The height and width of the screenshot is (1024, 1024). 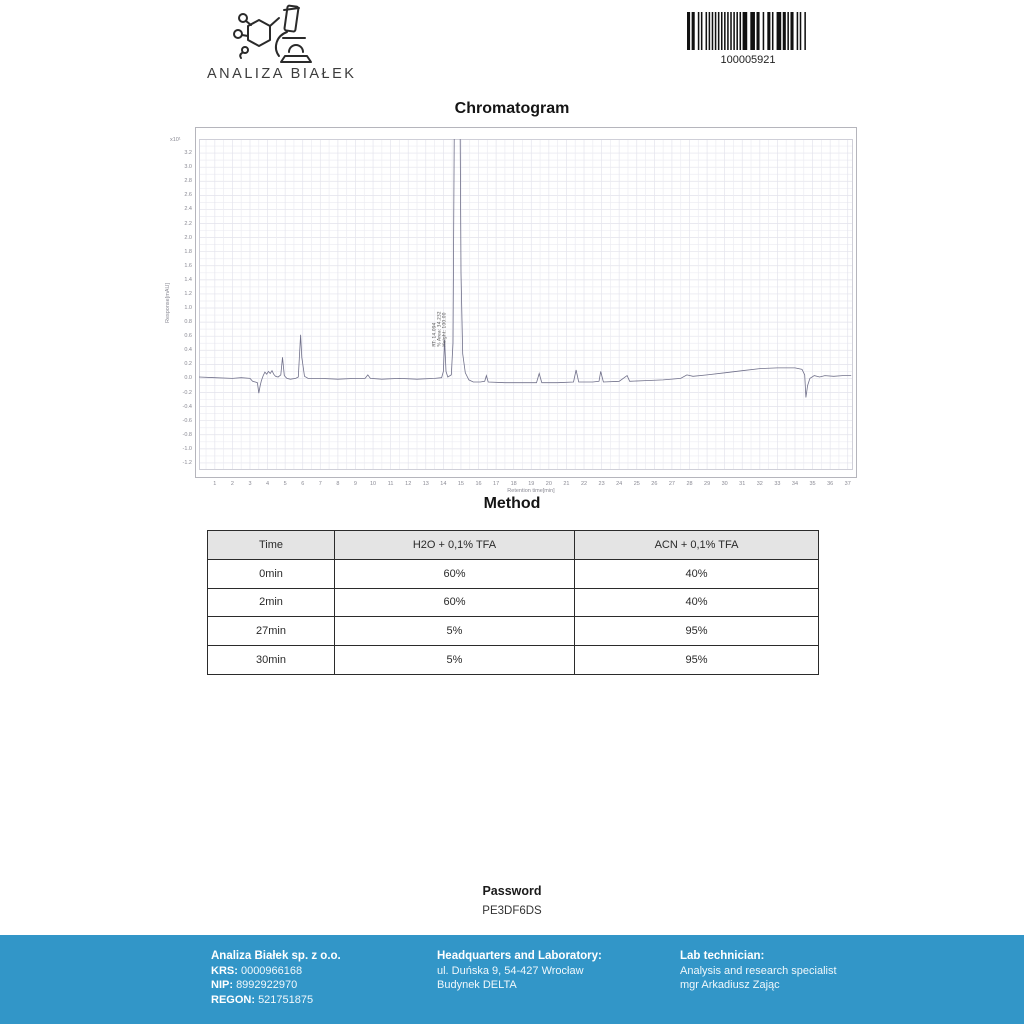 I want to click on headquarters-building: Budynek DELTA, so click(x=477, y=985).